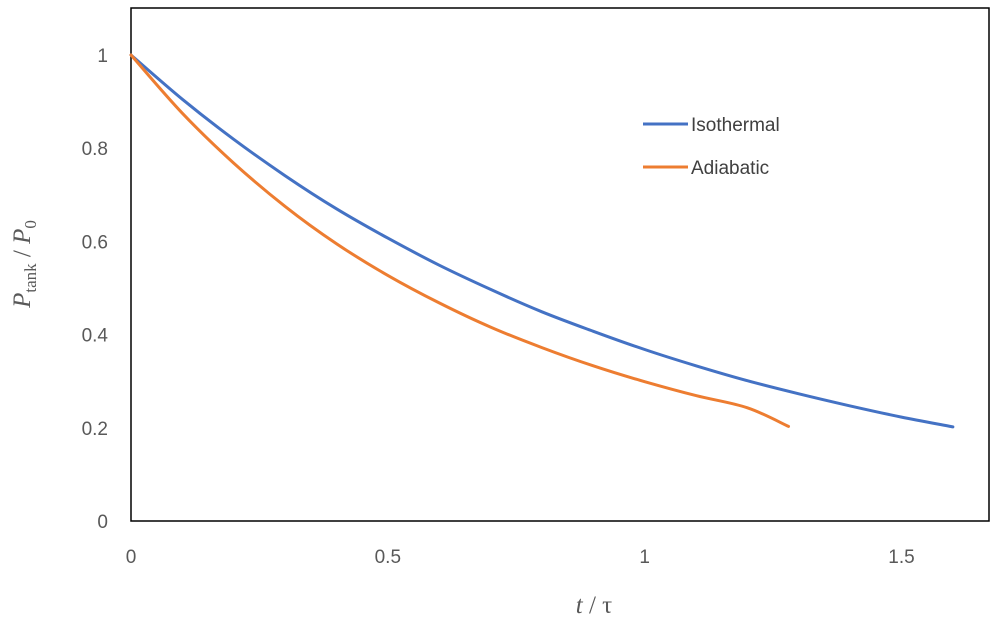 This screenshot has height=625, width=991. Describe the element at coordinates (388, 557) in the screenshot. I see `x-tick-label: 0.5` at that location.